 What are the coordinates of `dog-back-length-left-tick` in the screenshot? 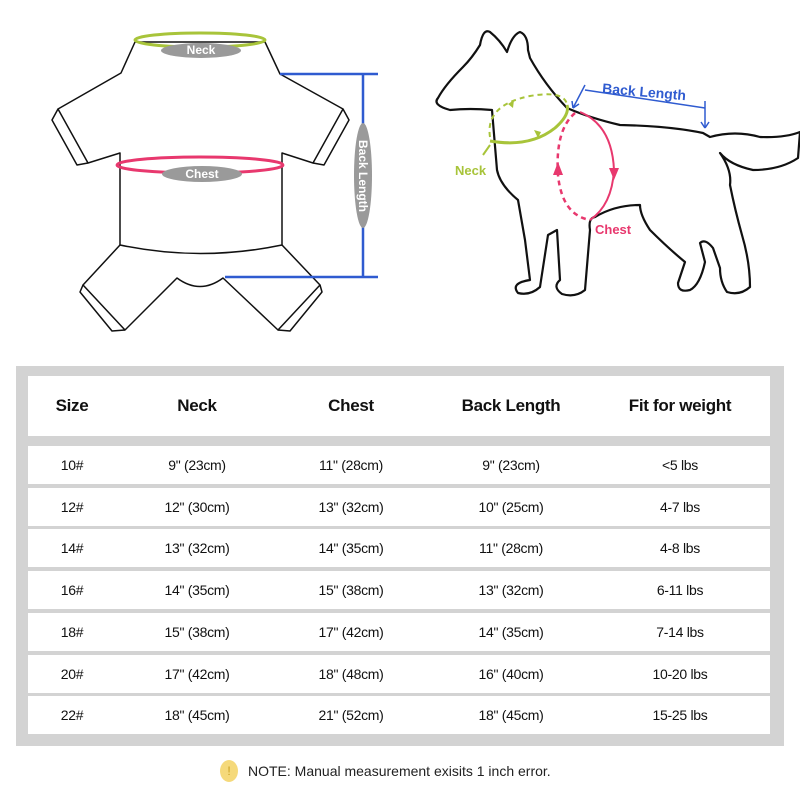 It's located at (579, 96).